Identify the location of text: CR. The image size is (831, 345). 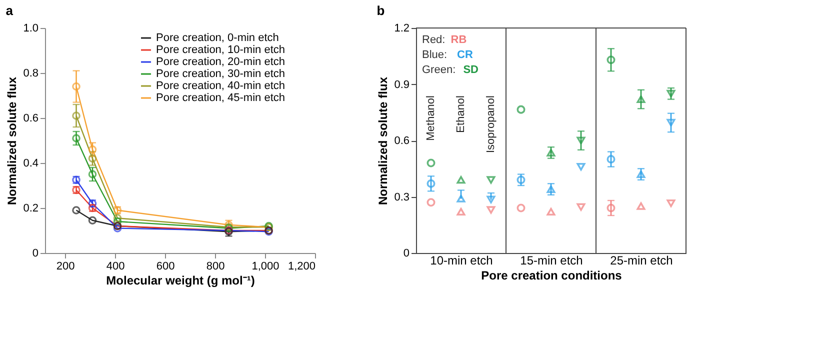
(465, 55).